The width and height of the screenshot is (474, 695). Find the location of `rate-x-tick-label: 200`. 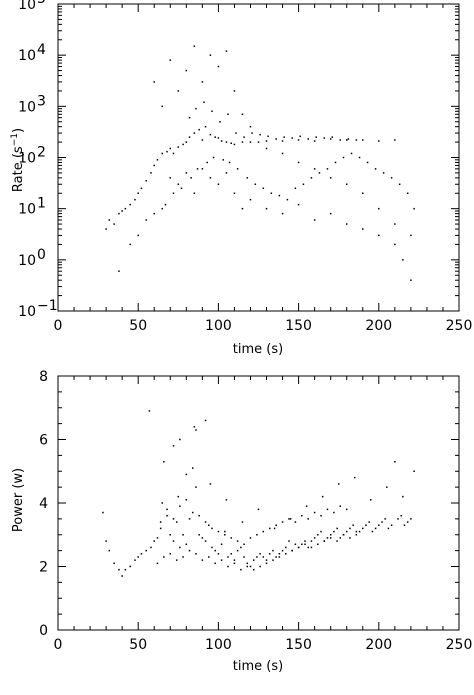

rate-x-tick-label: 200 is located at coordinates (378, 326).